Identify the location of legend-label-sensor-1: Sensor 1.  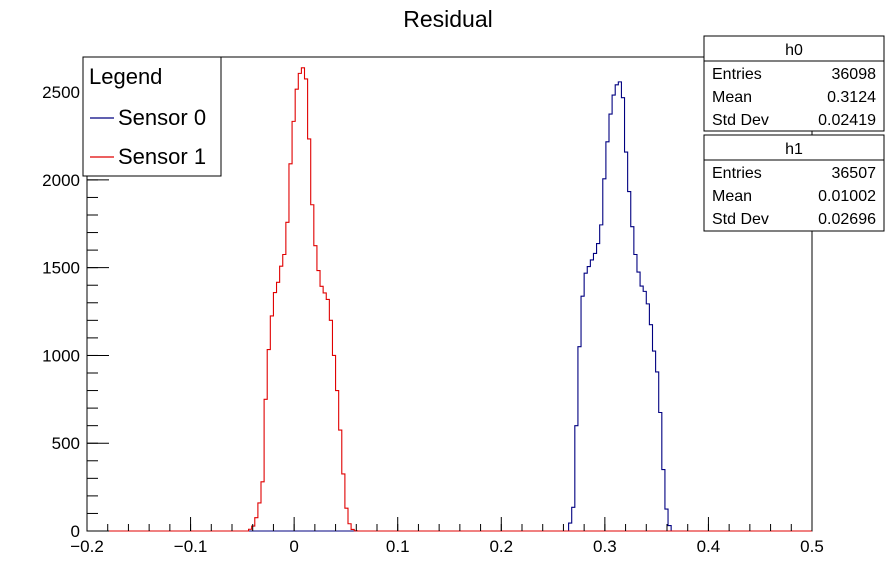
(162, 156).